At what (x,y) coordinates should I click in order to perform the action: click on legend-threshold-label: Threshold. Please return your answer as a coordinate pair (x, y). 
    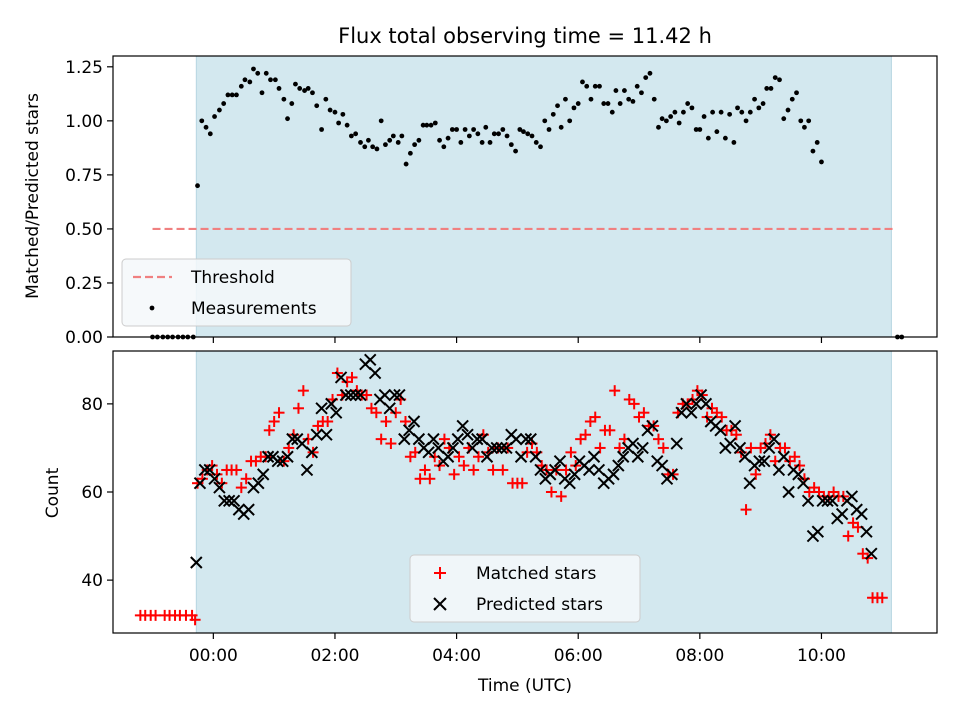
    Looking at the image, I should click on (232, 278).